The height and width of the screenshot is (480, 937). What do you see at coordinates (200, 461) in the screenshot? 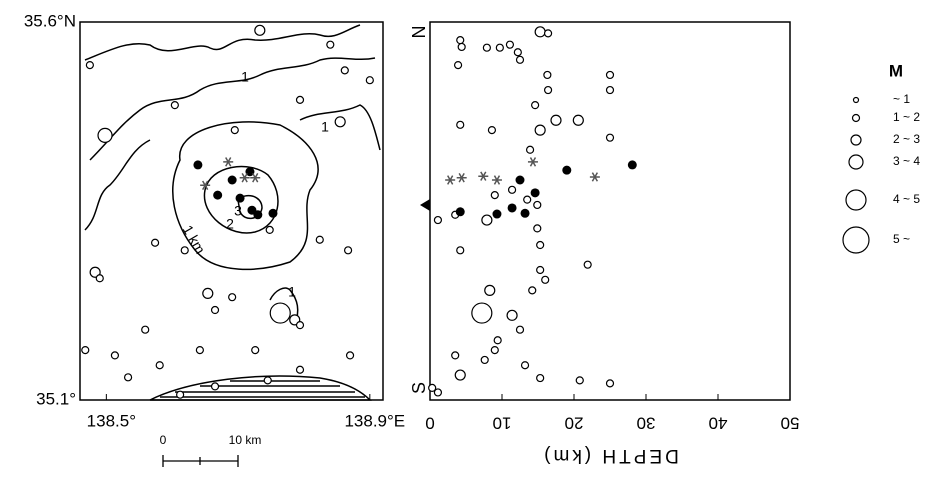
I see `scale-line` at bounding box center [200, 461].